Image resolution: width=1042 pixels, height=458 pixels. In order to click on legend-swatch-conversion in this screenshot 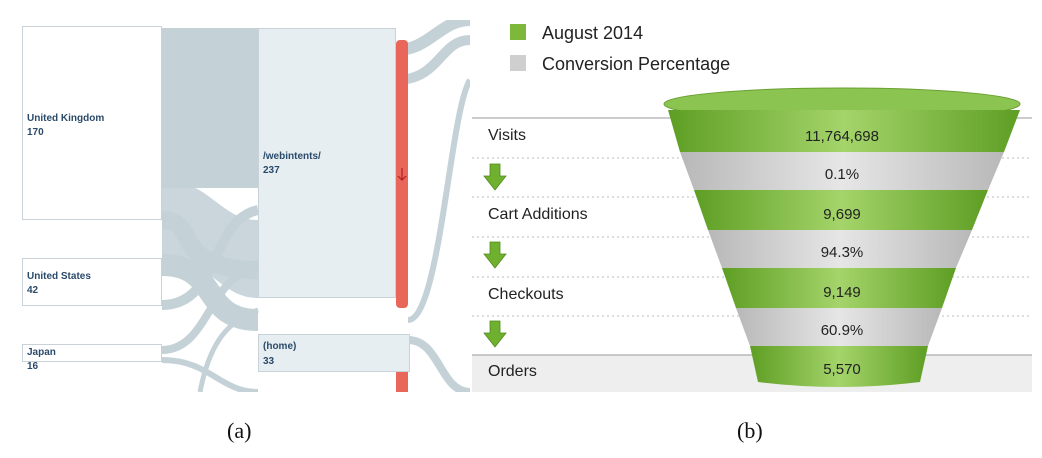, I will do `click(518, 63)`.